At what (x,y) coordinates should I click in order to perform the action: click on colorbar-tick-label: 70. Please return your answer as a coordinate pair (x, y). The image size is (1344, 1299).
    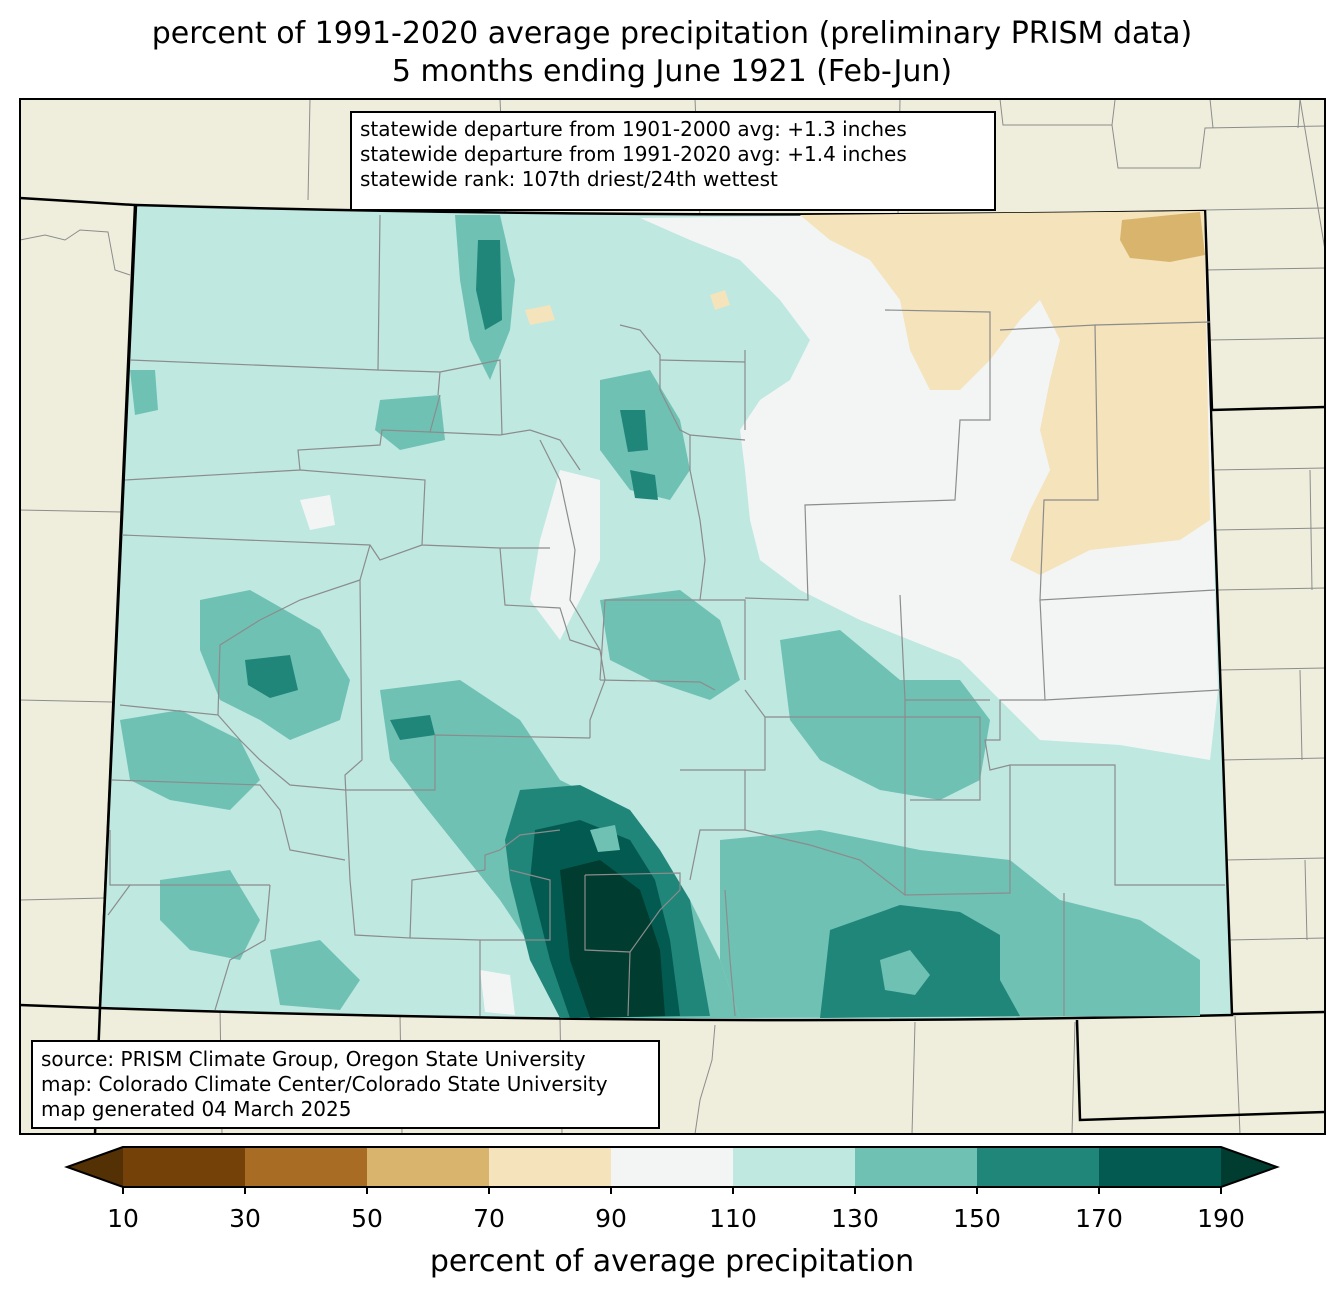
    Looking at the image, I should click on (489, 1218).